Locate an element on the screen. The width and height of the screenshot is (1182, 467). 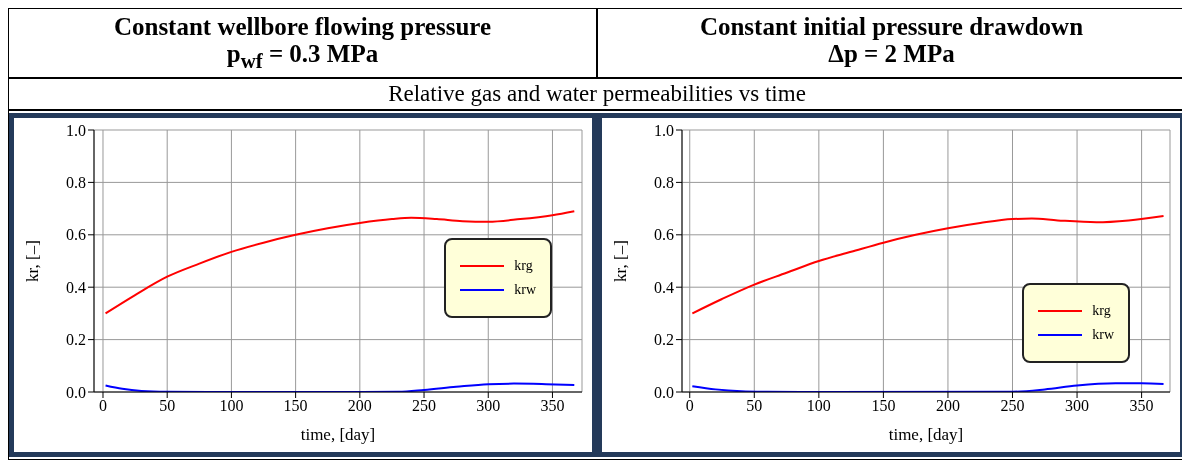
chart-title: Constant initial pressure drawdown Δp = 2 MPa is located at coordinates (891, 40).